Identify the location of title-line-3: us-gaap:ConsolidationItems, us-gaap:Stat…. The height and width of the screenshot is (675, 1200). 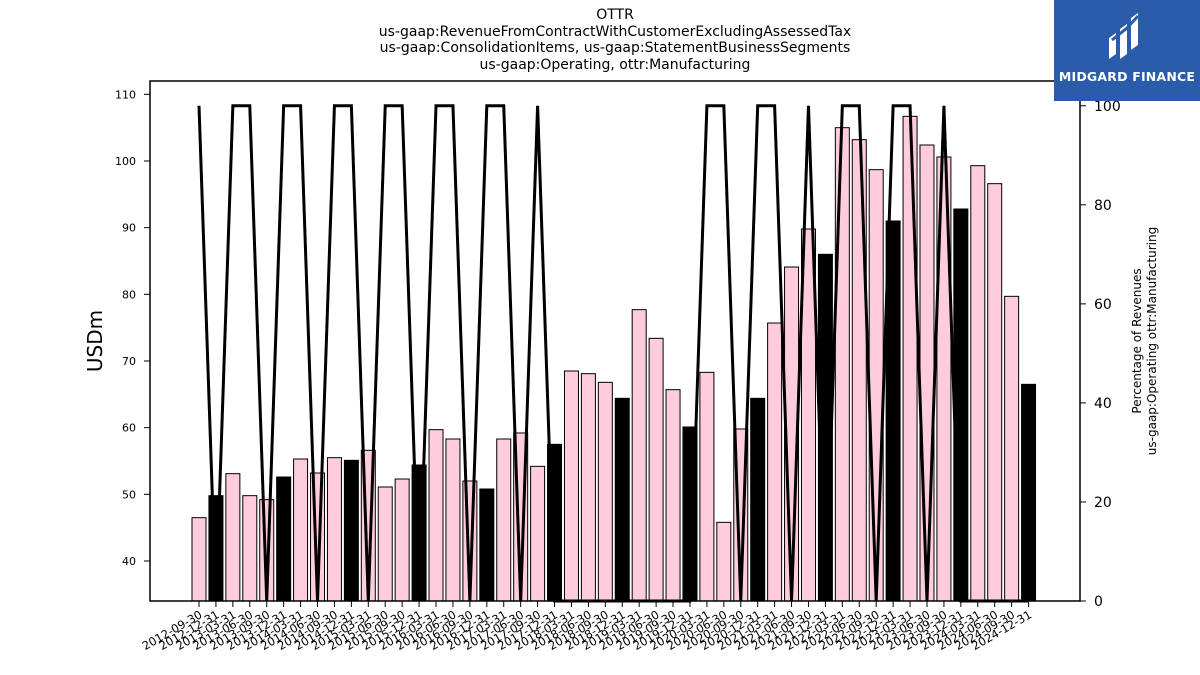
(615, 48).